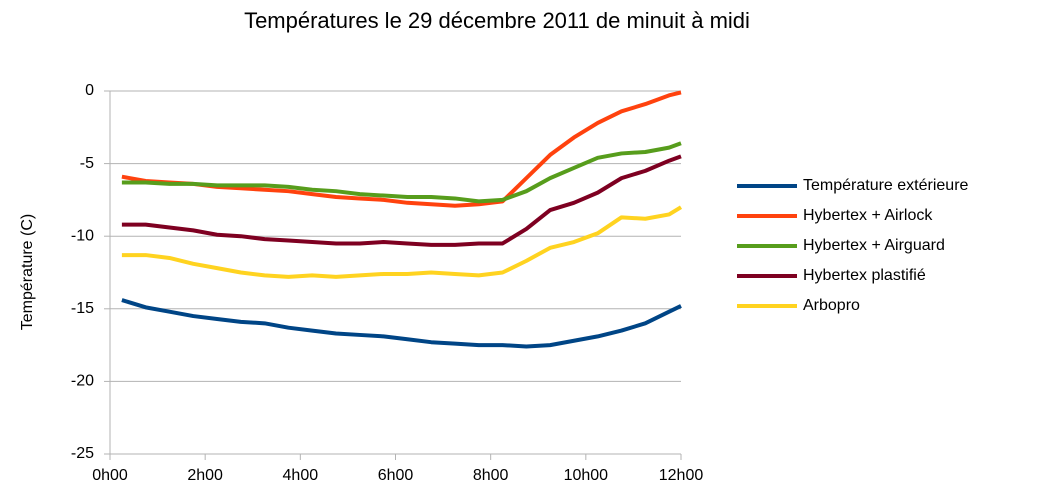  Describe the element at coordinates (82, 381) in the screenshot. I see `y-tick-label: -20` at that location.